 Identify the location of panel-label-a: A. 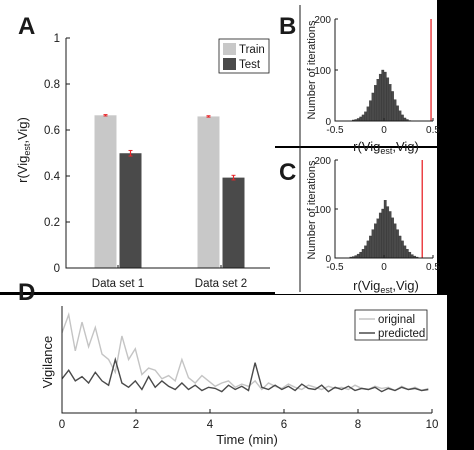
(26, 26).